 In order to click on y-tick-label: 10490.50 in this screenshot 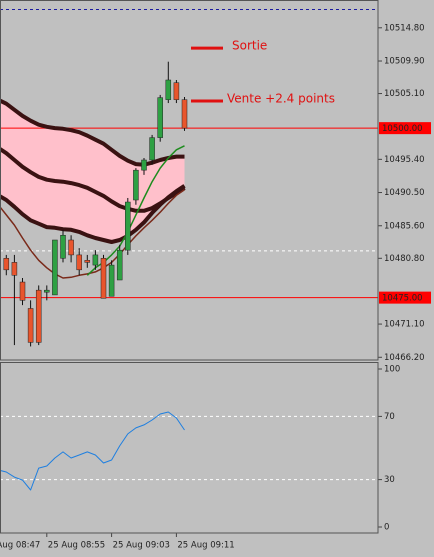, I will do `click(404, 193)`.